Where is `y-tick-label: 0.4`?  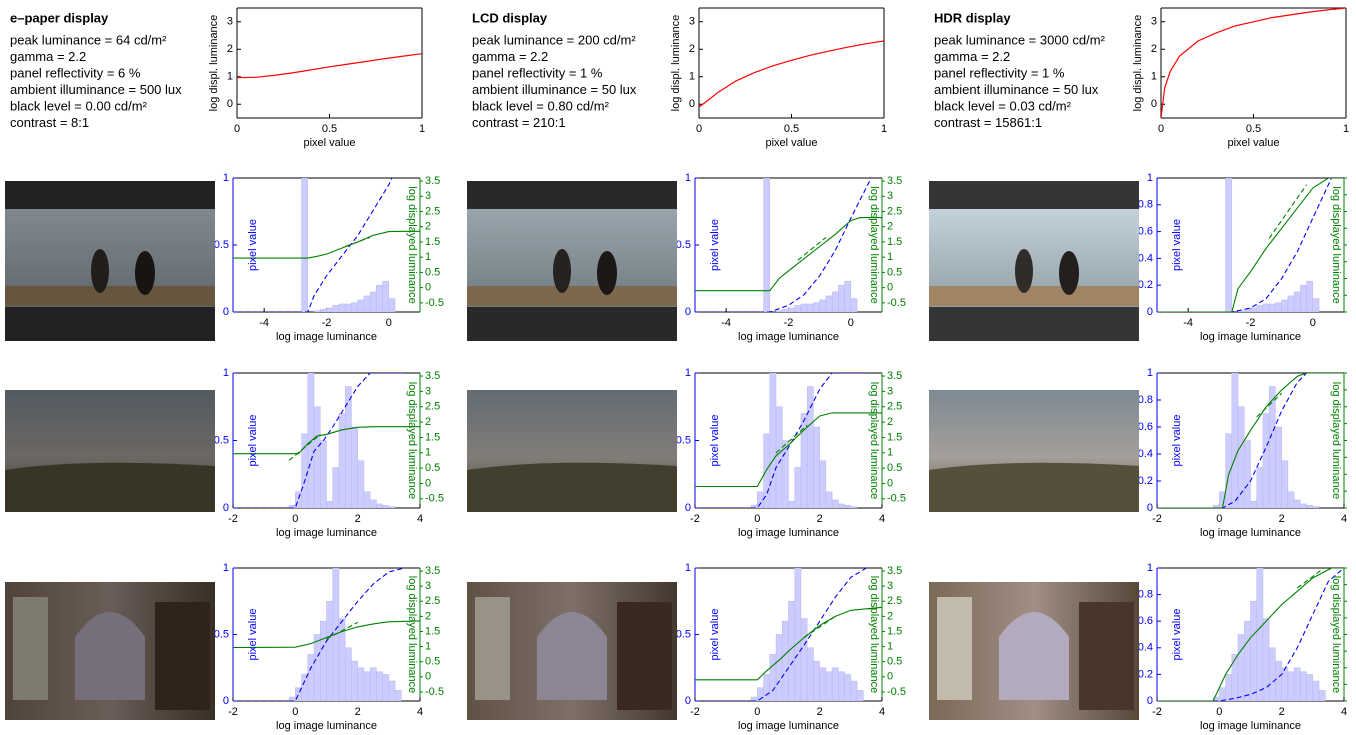 y-tick-label: 0.4 is located at coordinates (1145, 648).